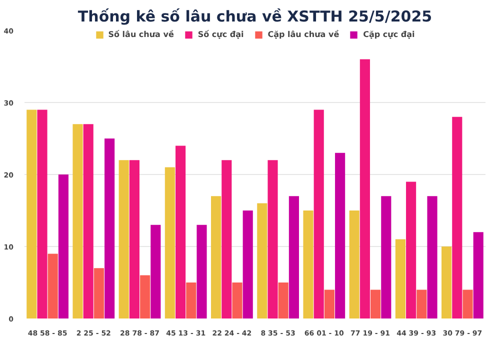  What do you see at coordinates (304, 34) in the screenshot?
I see `legend-label: Cặp lâu chưa về` at bounding box center [304, 34].